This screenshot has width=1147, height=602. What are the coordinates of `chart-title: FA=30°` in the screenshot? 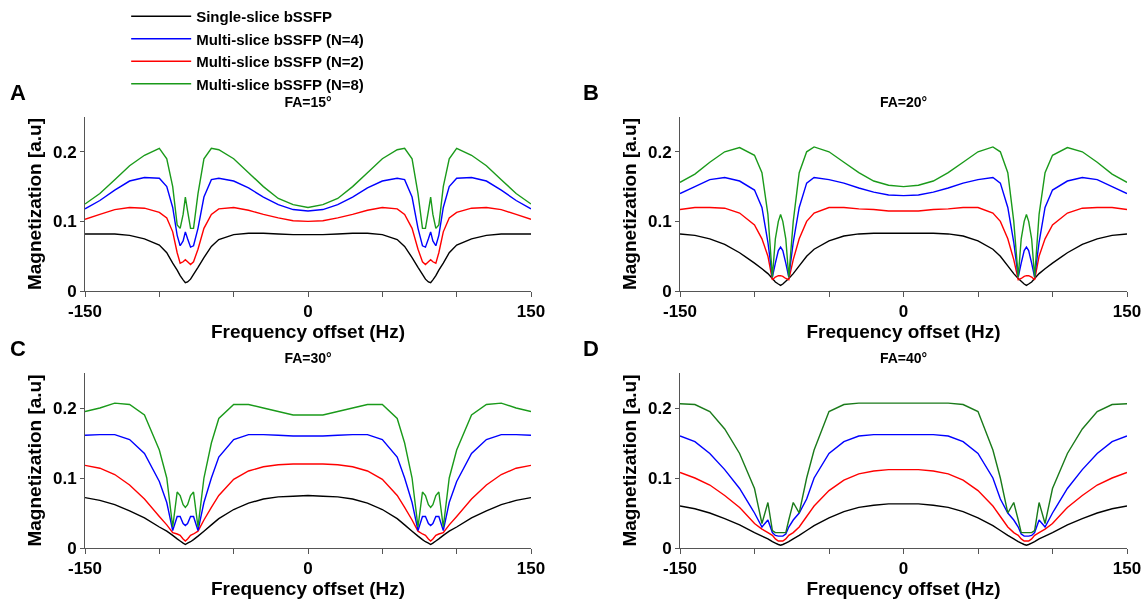 It's located at (308, 358).